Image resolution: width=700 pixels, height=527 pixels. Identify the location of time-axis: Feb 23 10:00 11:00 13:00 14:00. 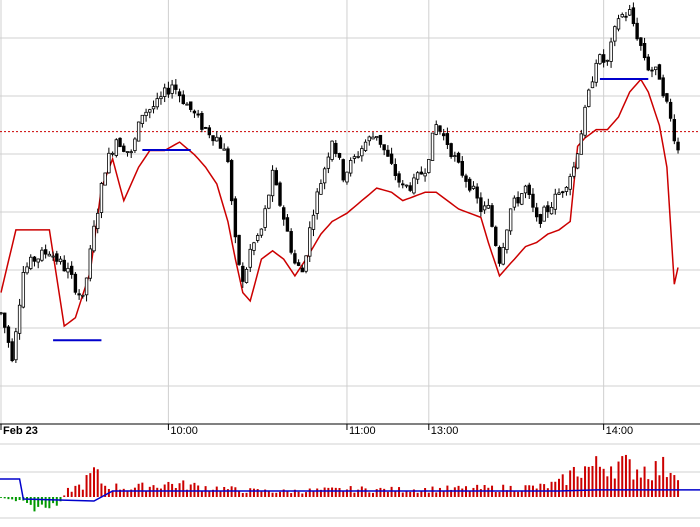
(317, 430).